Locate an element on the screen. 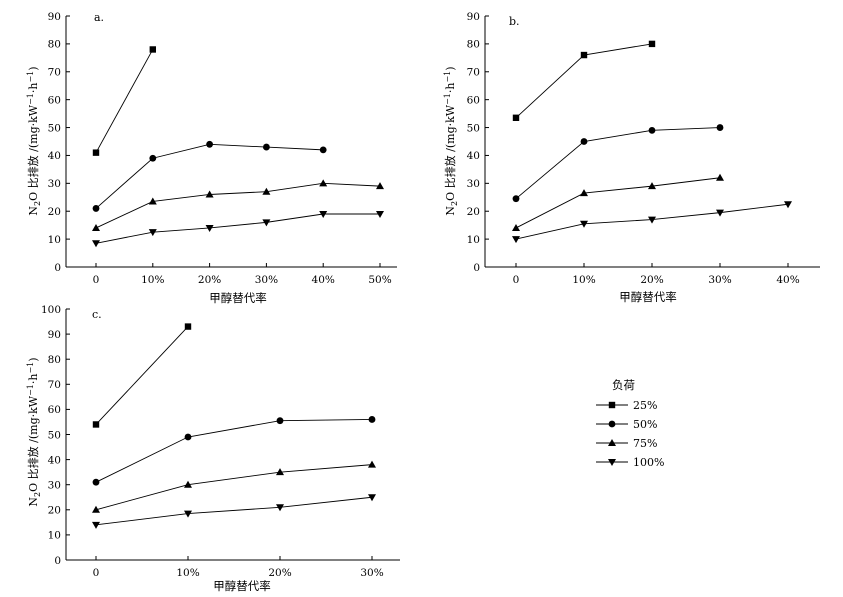 Image resolution: width=843 pixels, height=597 pixels. legend-entry: 75% is located at coordinates (626, 443).